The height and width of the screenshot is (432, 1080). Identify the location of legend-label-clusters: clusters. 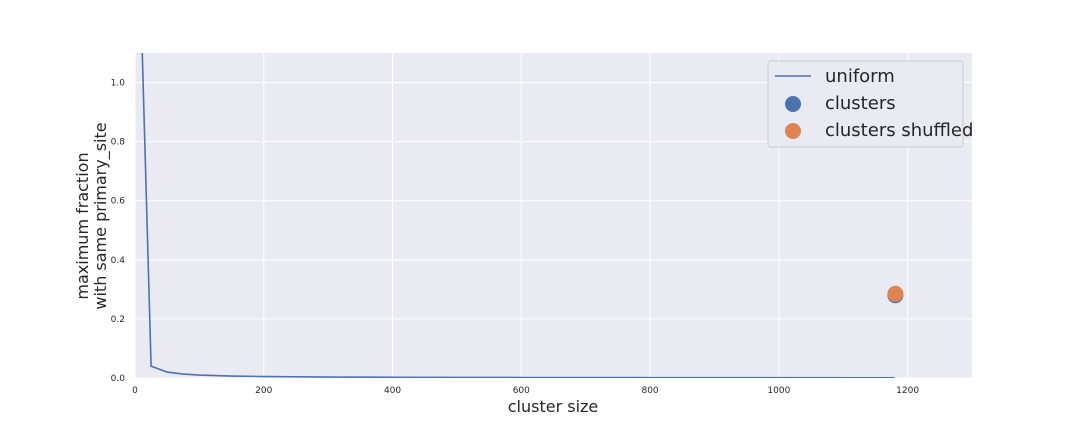
(860, 103).